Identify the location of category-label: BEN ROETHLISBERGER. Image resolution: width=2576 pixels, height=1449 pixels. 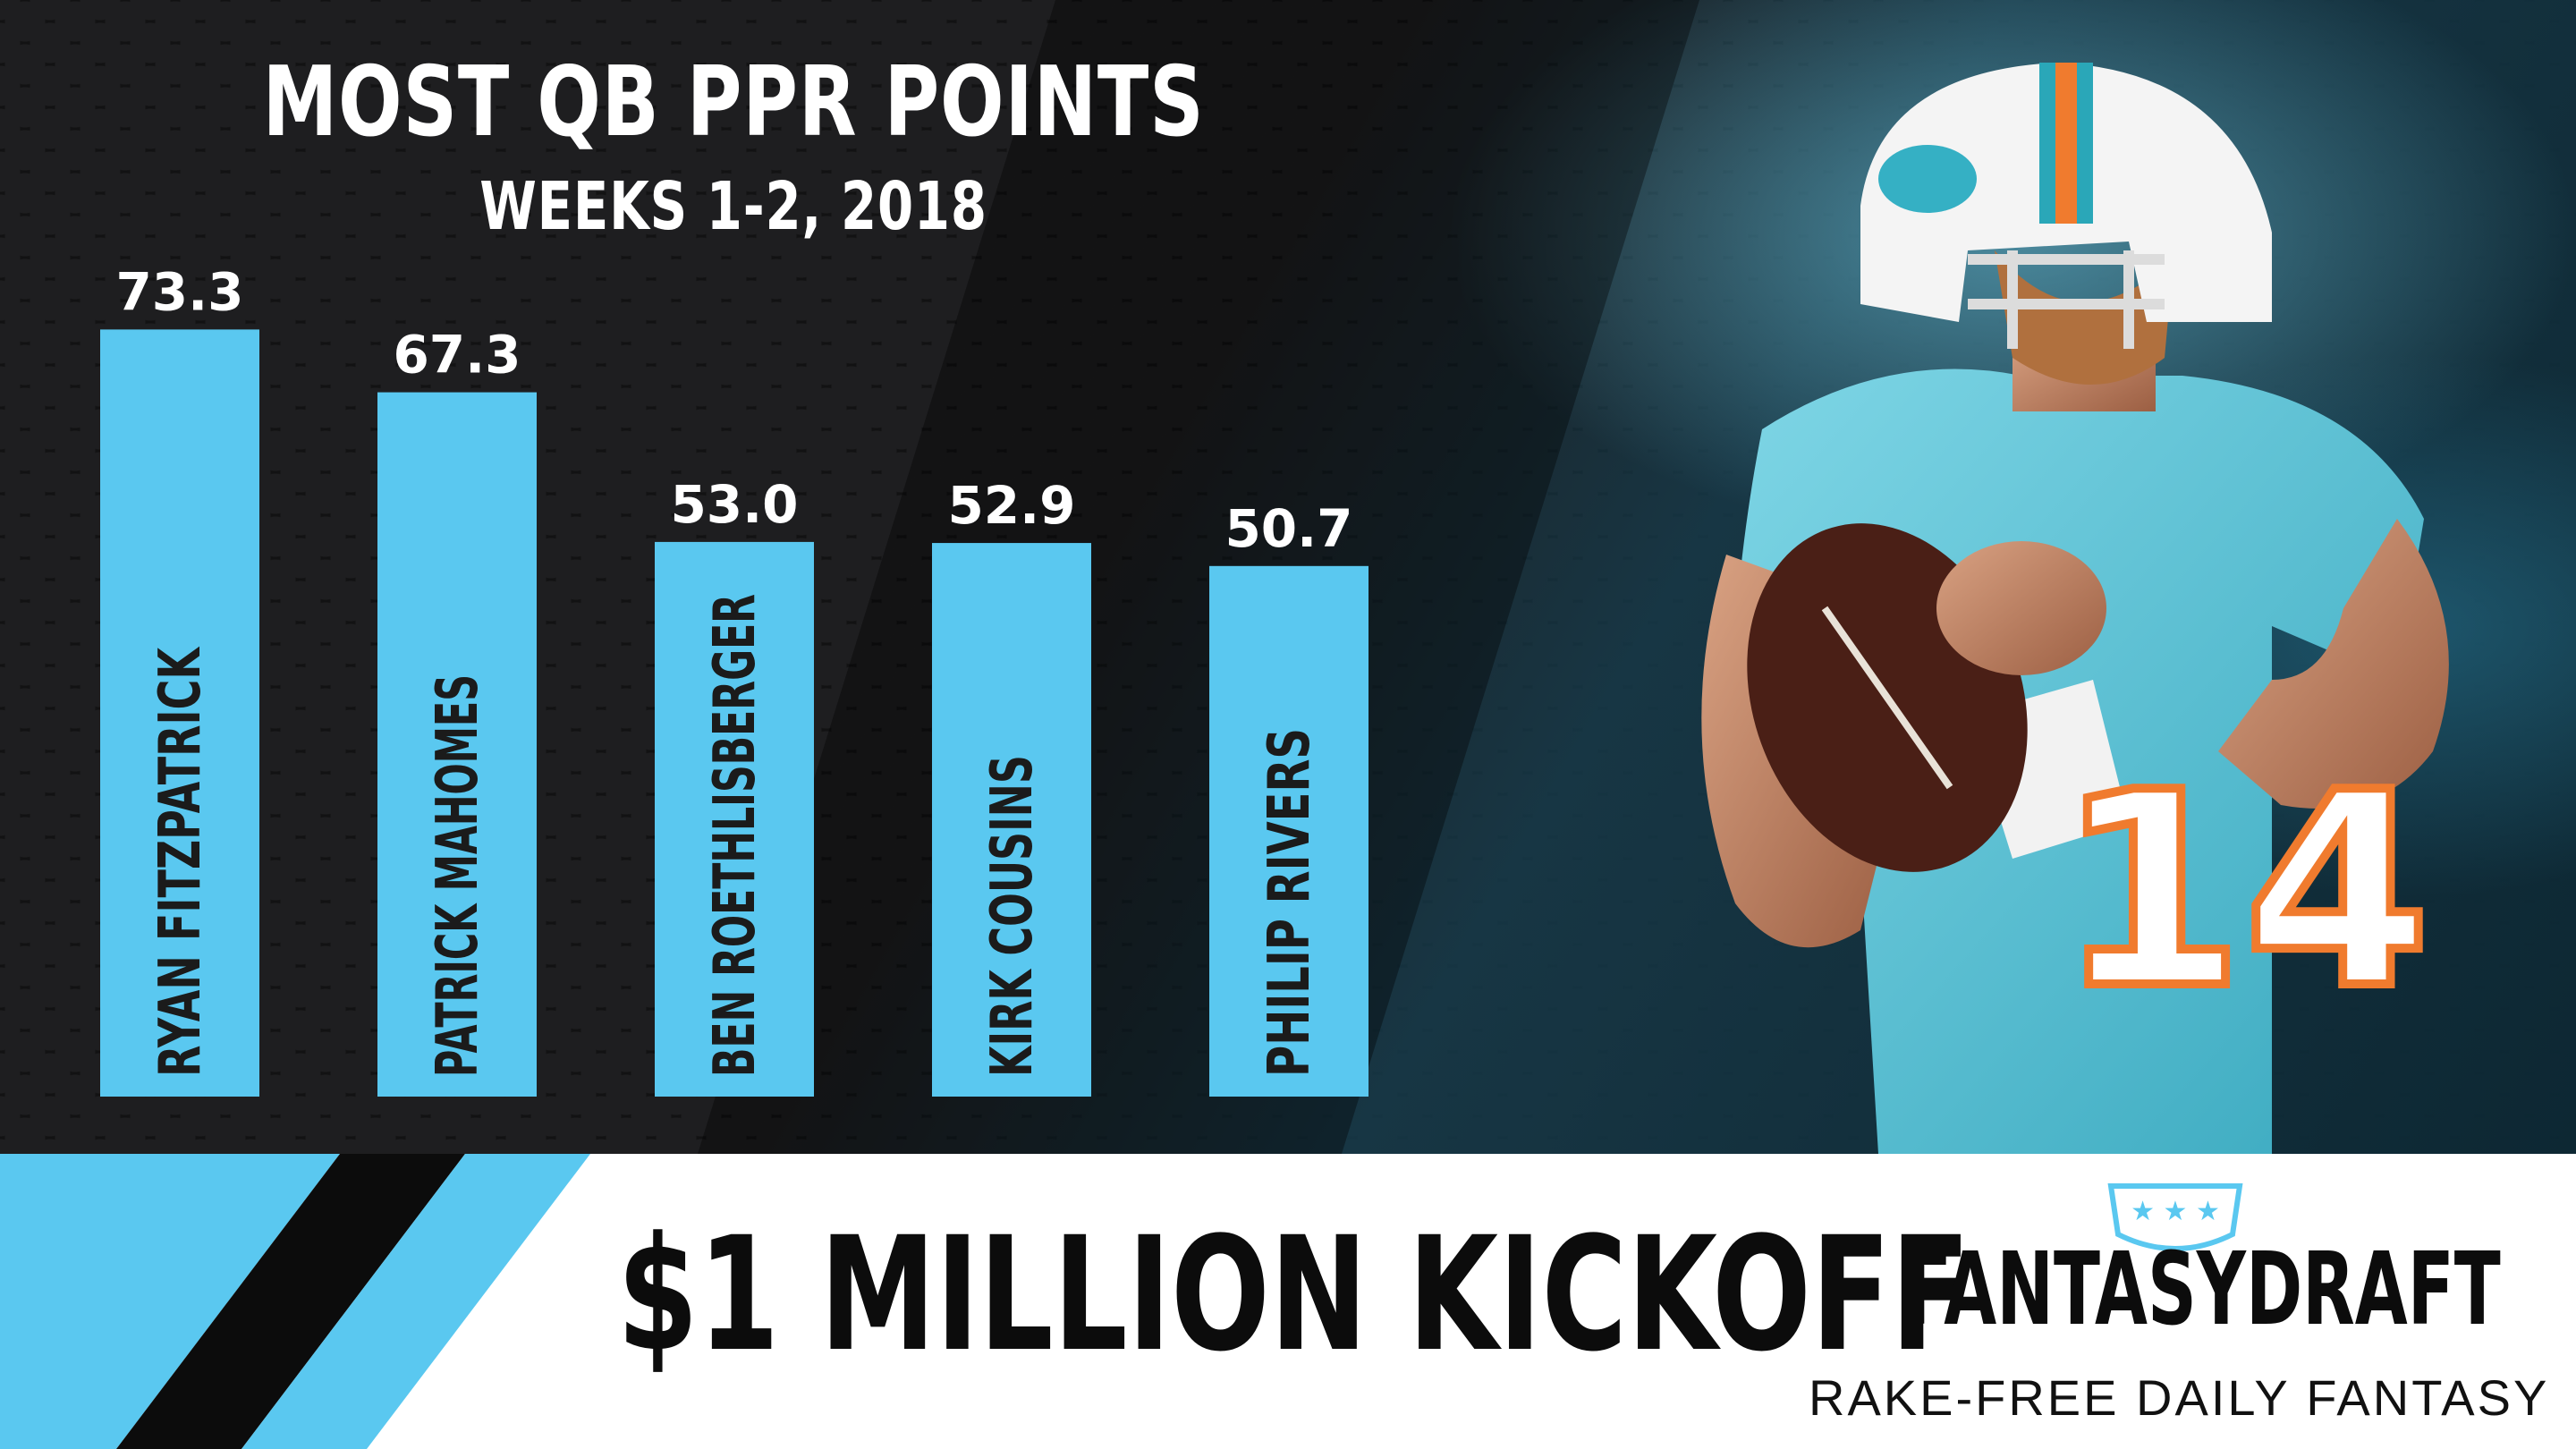
(735, 835).